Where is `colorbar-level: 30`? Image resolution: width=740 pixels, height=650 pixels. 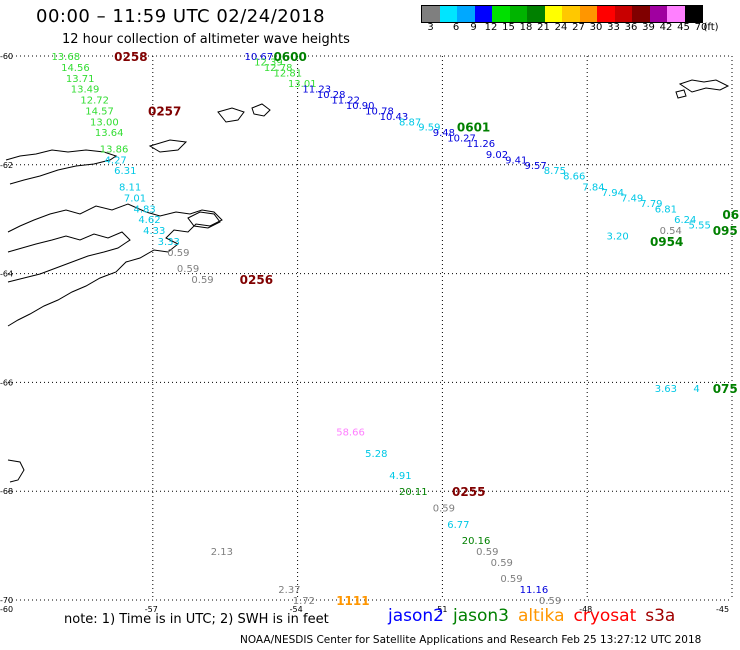 colorbar-level: 30 is located at coordinates (596, 27).